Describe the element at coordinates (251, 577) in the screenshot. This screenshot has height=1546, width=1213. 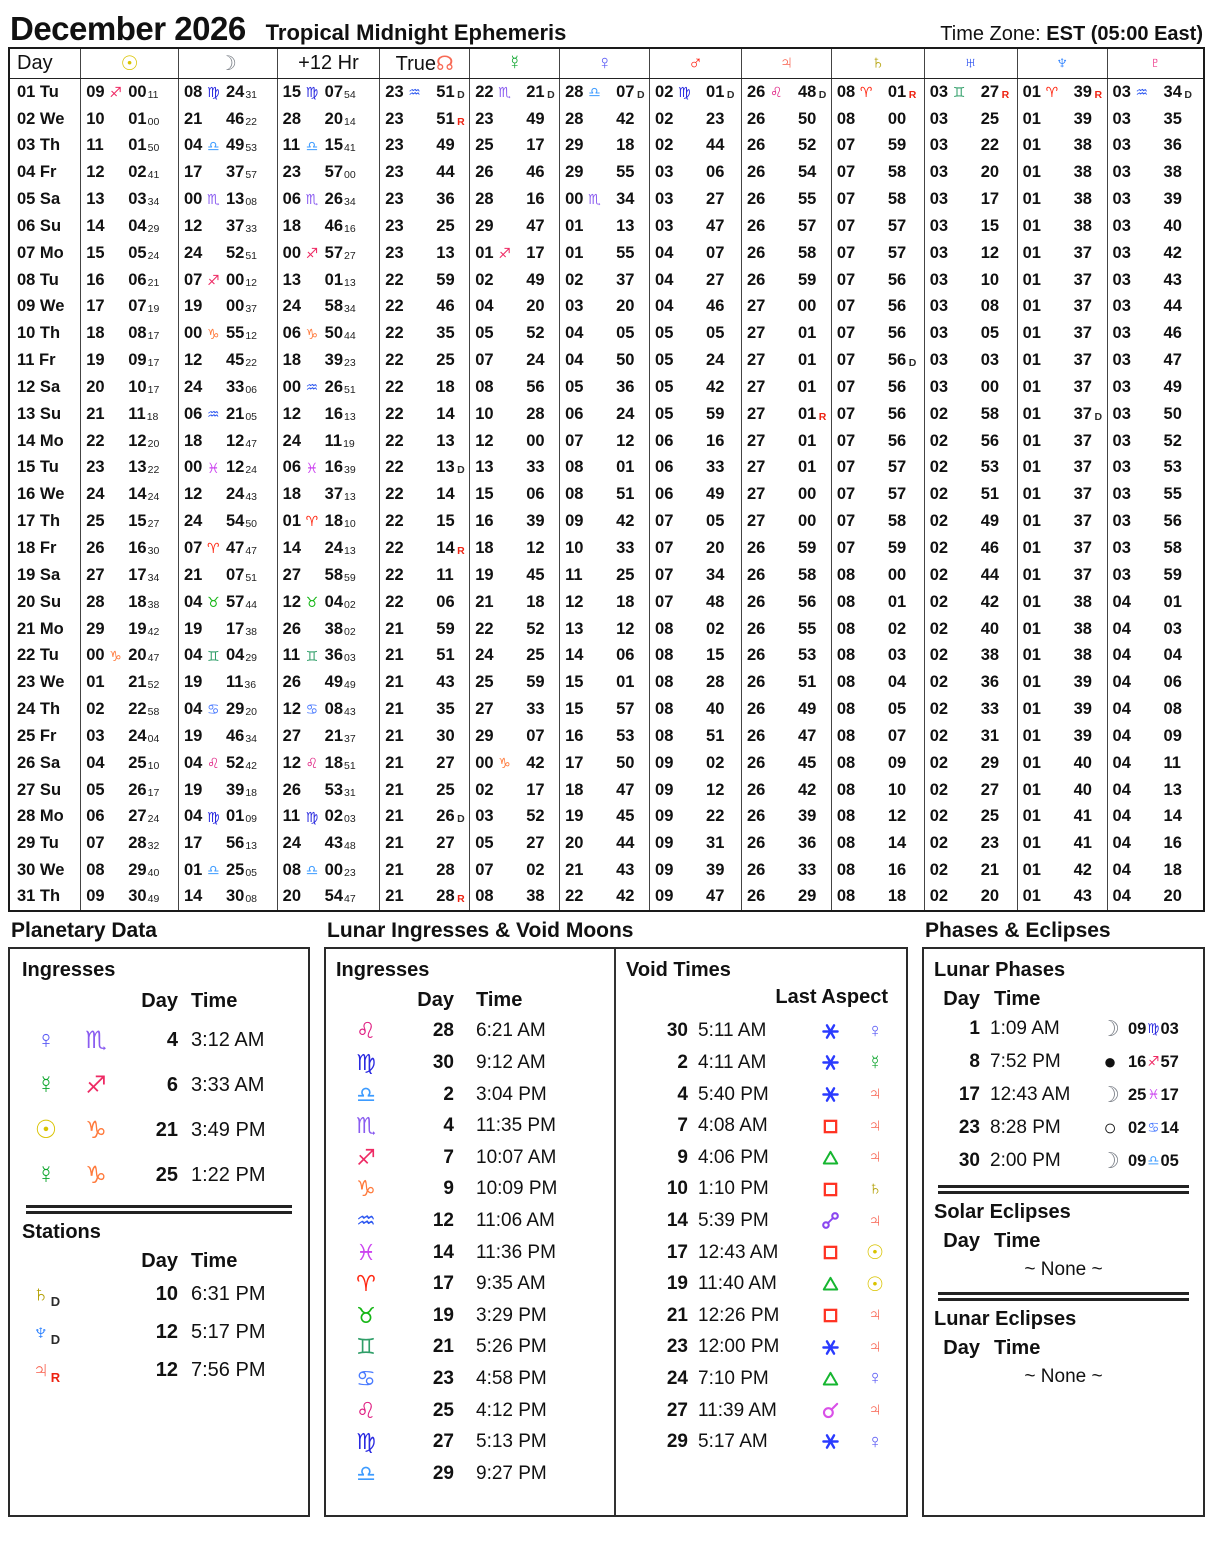
I see `seconds: 51` at that location.